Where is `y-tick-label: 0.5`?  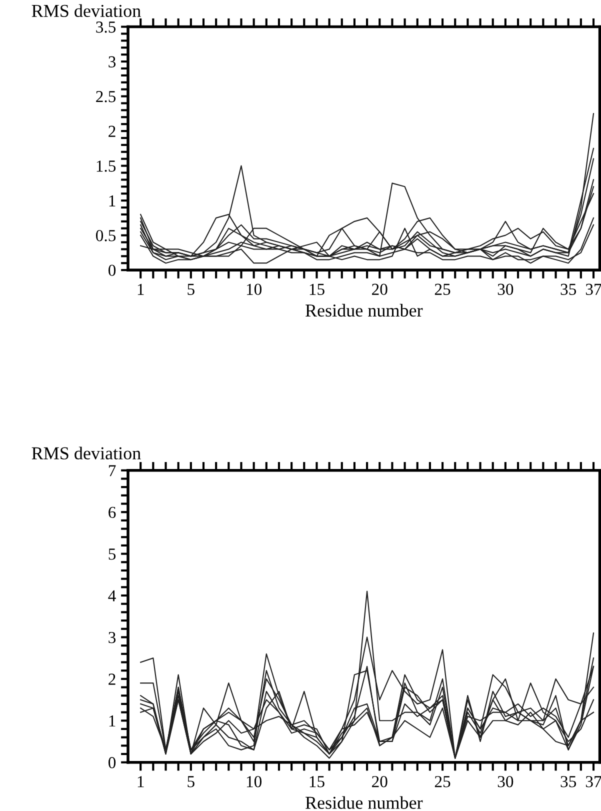
y-tick-label: 0.5 is located at coordinates (106, 236).